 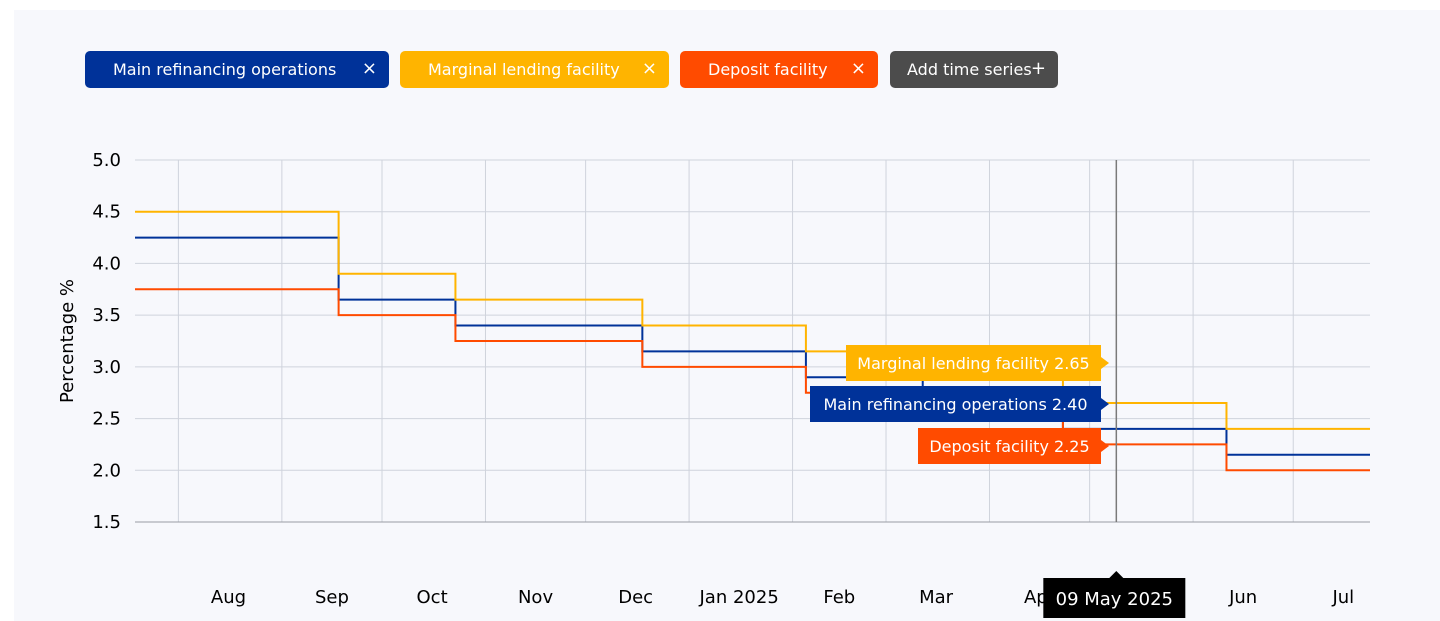 What do you see at coordinates (225, 69) in the screenshot?
I see `series-chip-label: Main refinancing operations` at bounding box center [225, 69].